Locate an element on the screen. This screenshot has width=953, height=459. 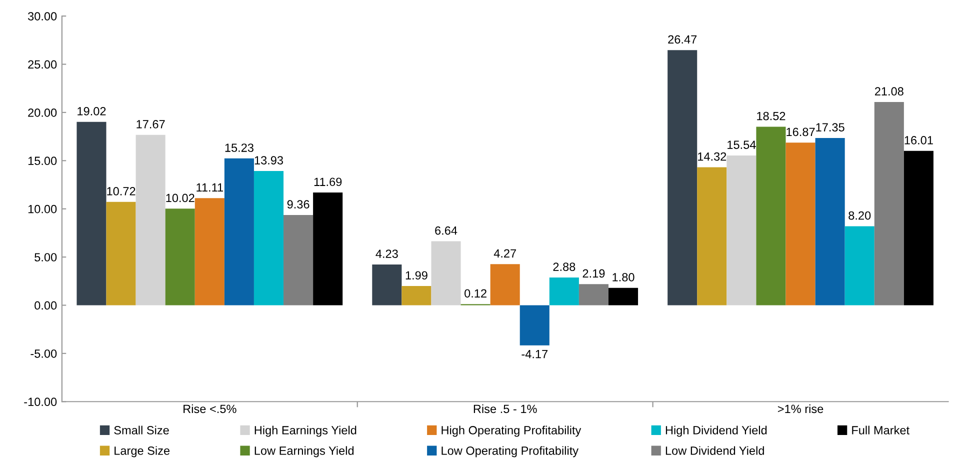
legend-label: High Dividend Yield is located at coordinates (716, 431).